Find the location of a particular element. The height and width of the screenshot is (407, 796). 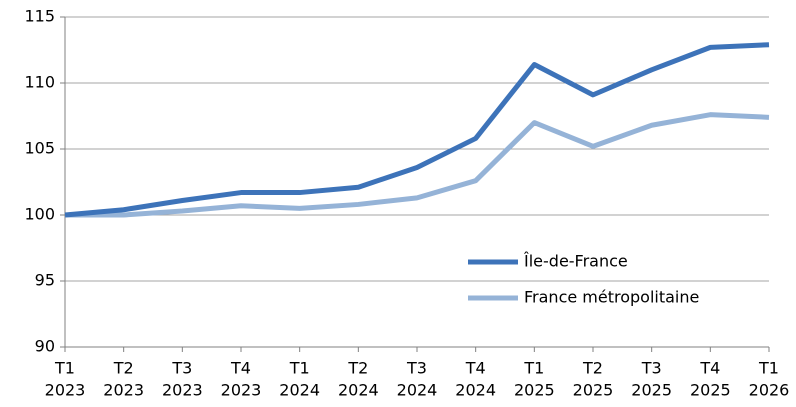

y-tick-label: 110 is located at coordinates (39, 82).